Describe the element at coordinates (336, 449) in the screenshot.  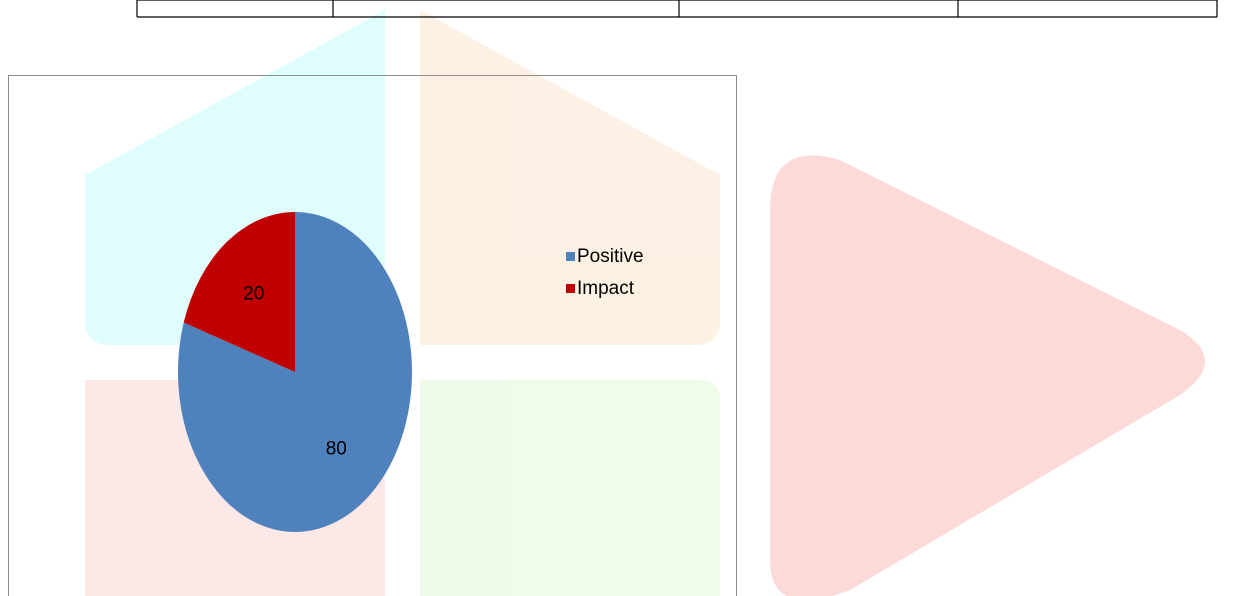
I see `data-label: 80` at that location.